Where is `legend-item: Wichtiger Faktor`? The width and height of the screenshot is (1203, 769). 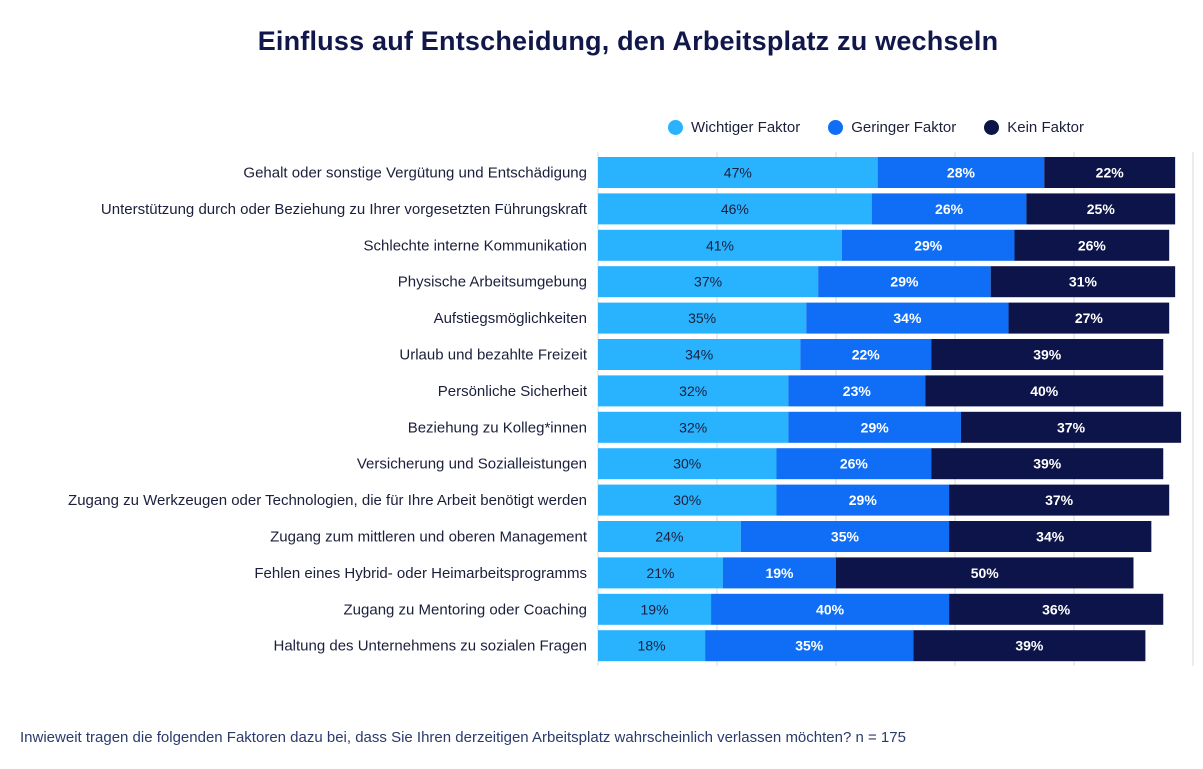
legend-item: Wichtiger Faktor is located at coordinates (734, 127).